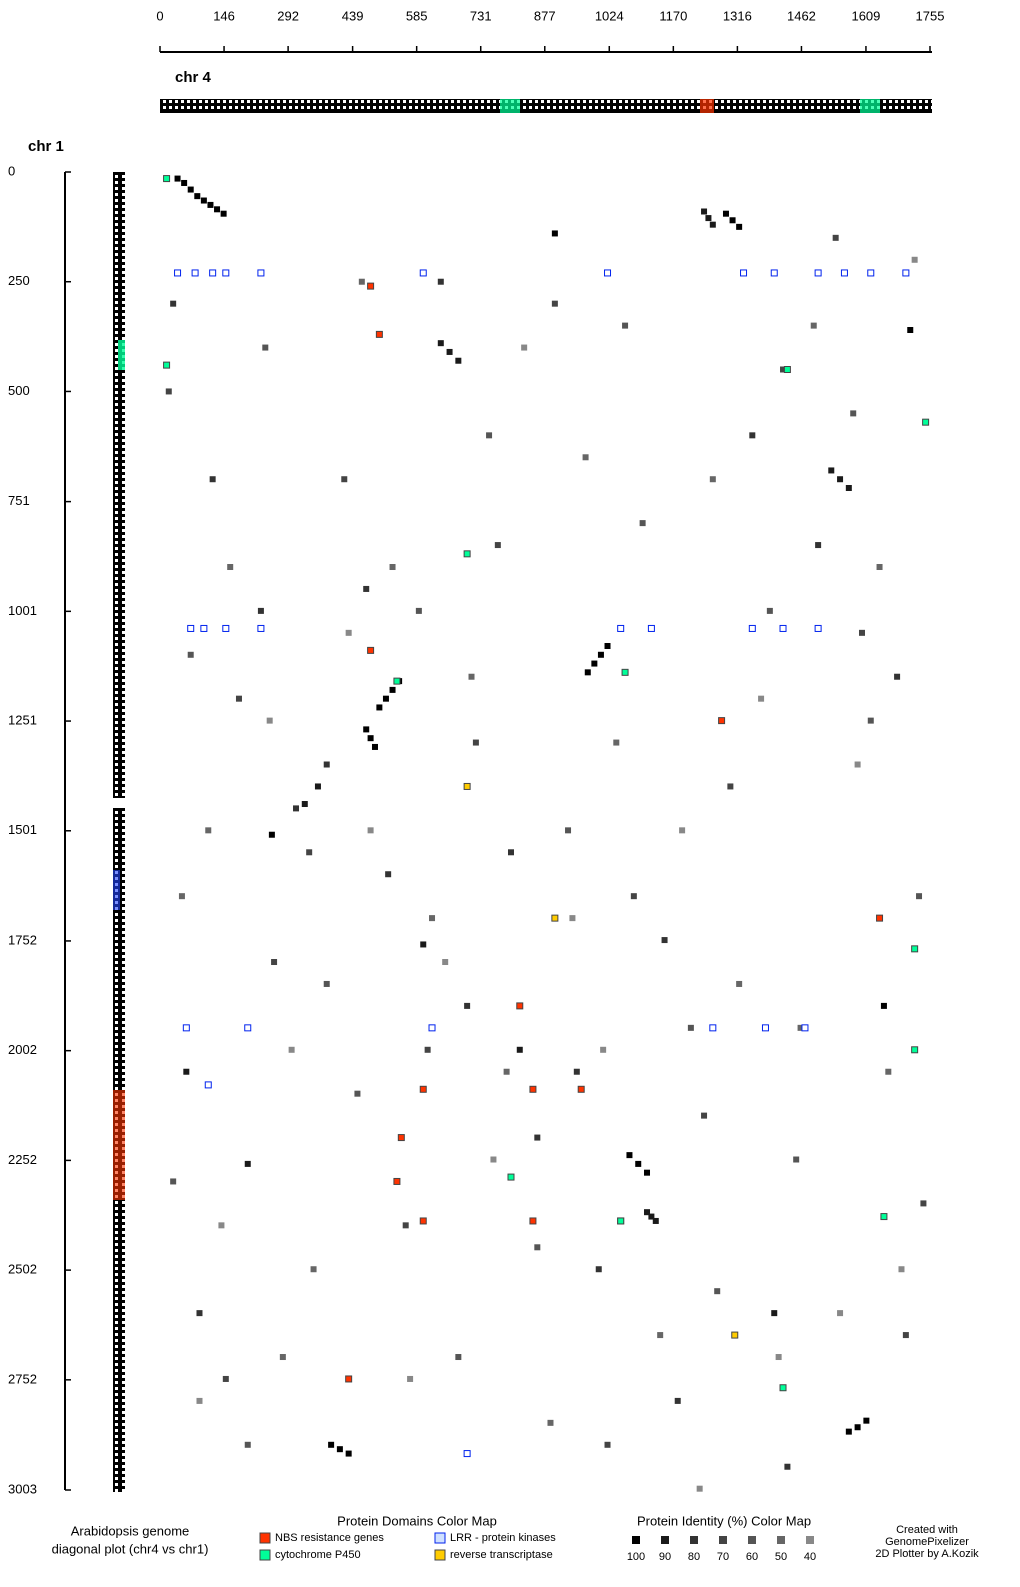  What do you see at coordinates (927, 1530) in the screenshot?
I see `credit: Created with` at bounding box center [927, 1530].